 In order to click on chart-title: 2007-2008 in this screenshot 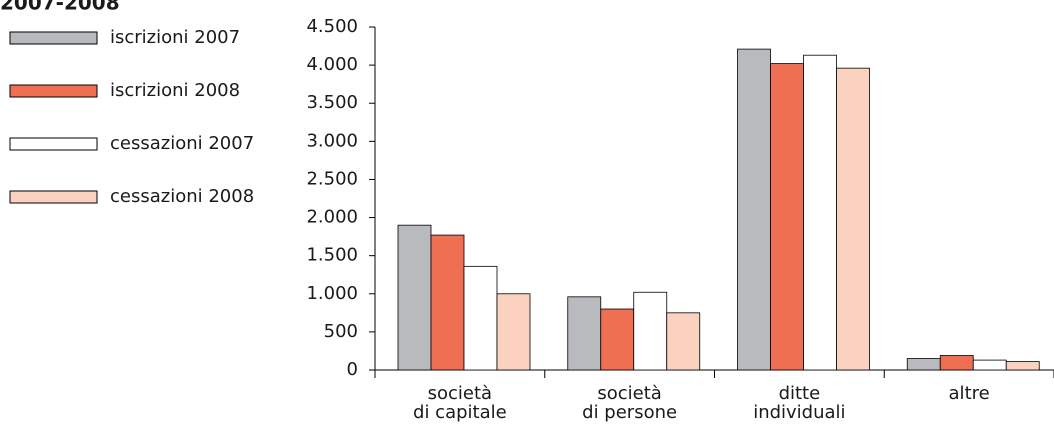, I will do `click(60, 7)`.